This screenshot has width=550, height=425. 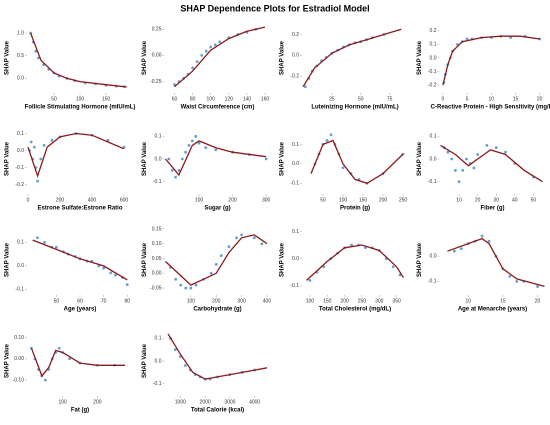 I want to click on x-tick-label: 70, so click(x=104, y=301).